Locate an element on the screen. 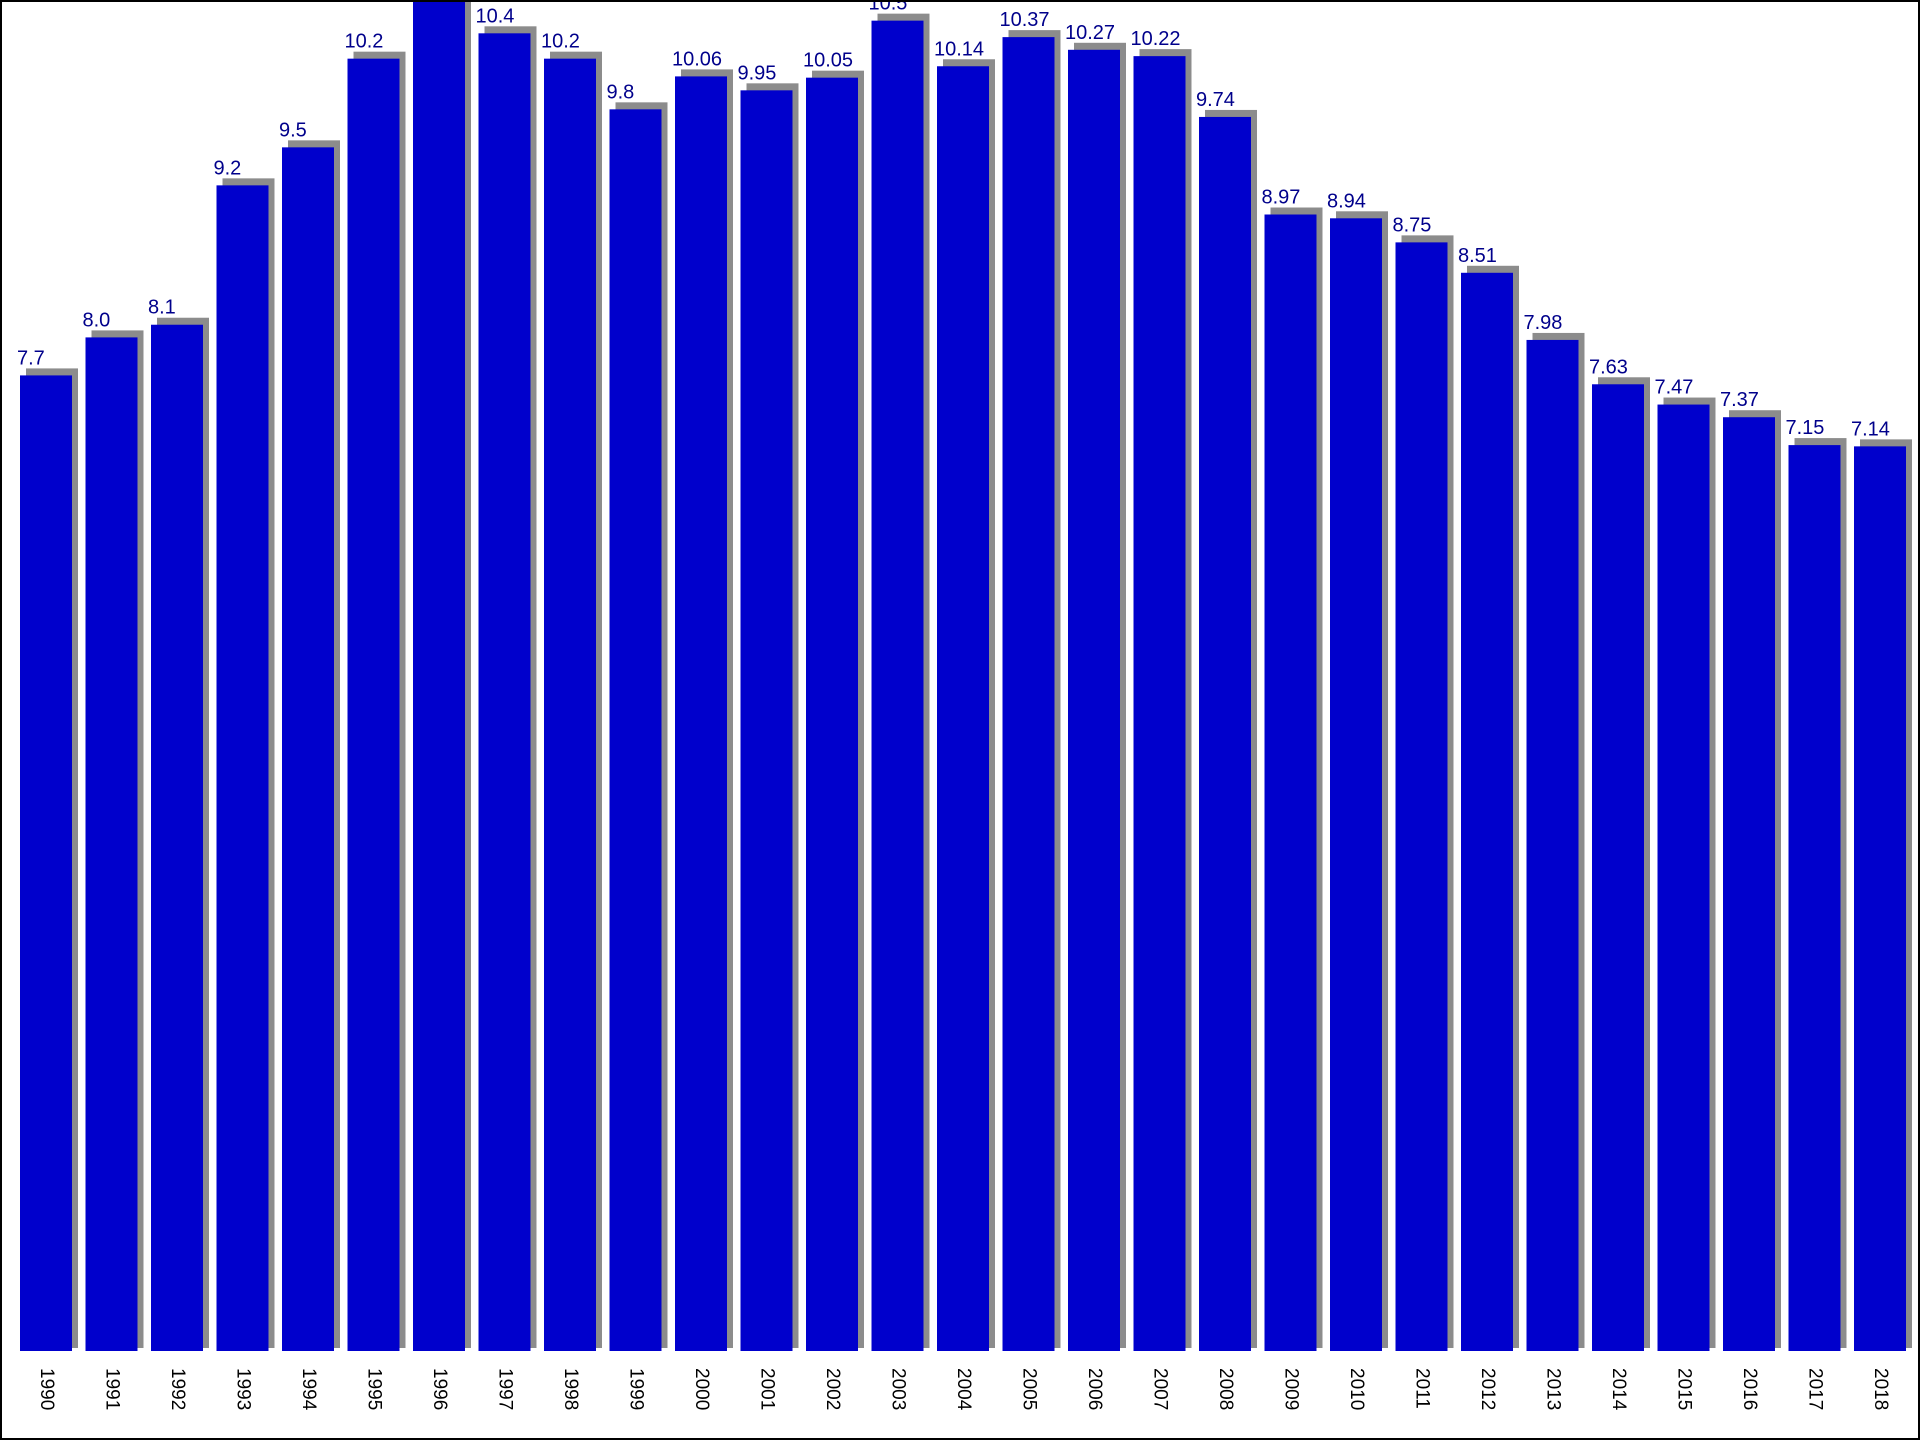 This screenshot has width=1920, height=1442. bar-1998 is located at coordinates (573, 701).